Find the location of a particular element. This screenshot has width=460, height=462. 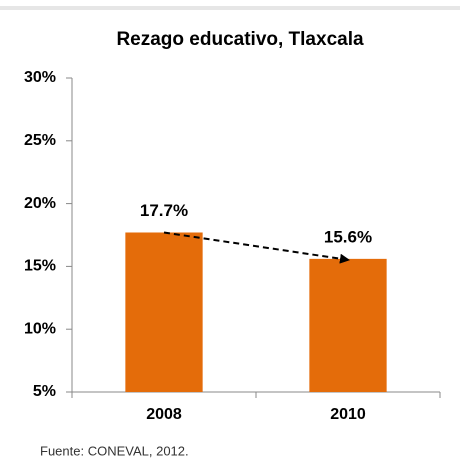

y-tick-label: 10% is located at coordinates (40, 328).